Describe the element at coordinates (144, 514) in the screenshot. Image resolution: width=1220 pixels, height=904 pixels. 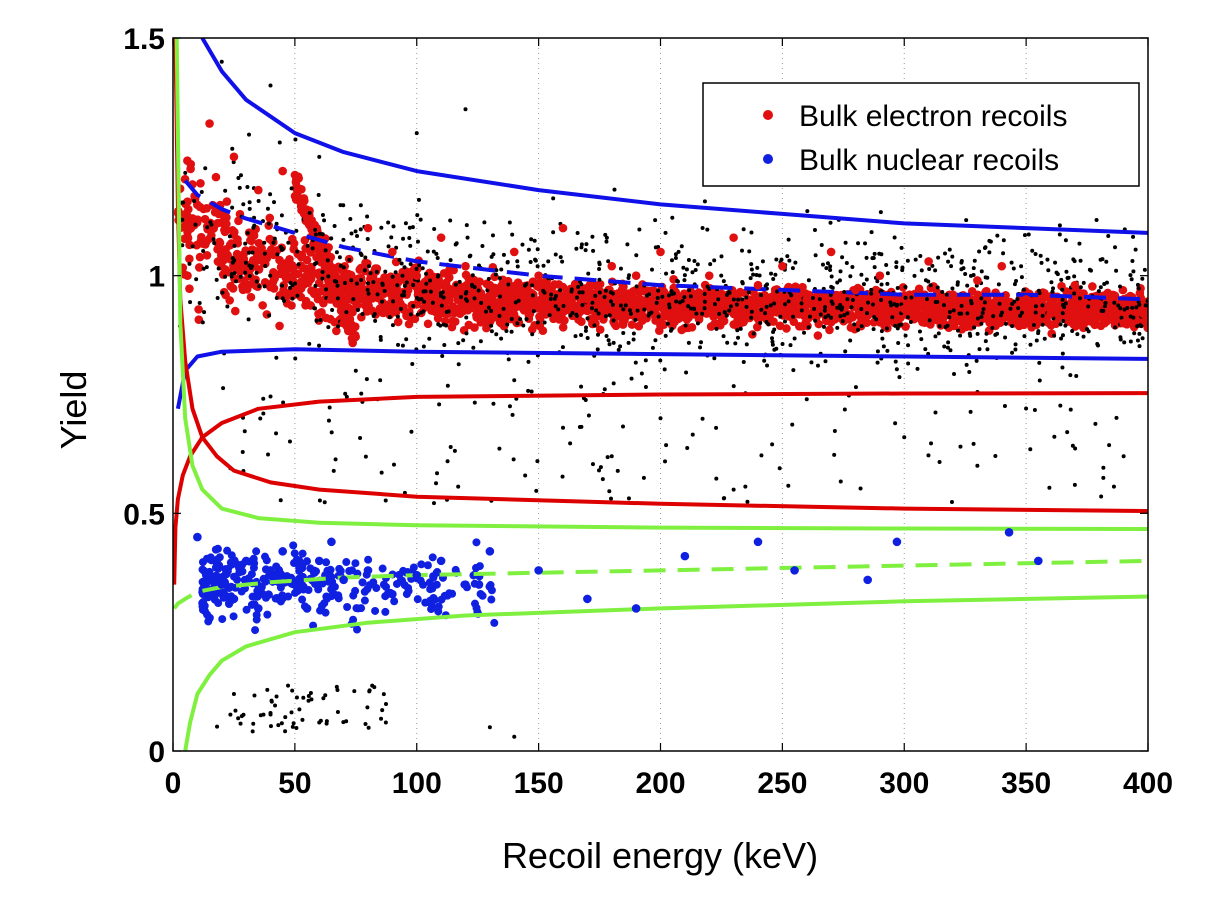
I see `y-tick-label: 0.5` at that location.